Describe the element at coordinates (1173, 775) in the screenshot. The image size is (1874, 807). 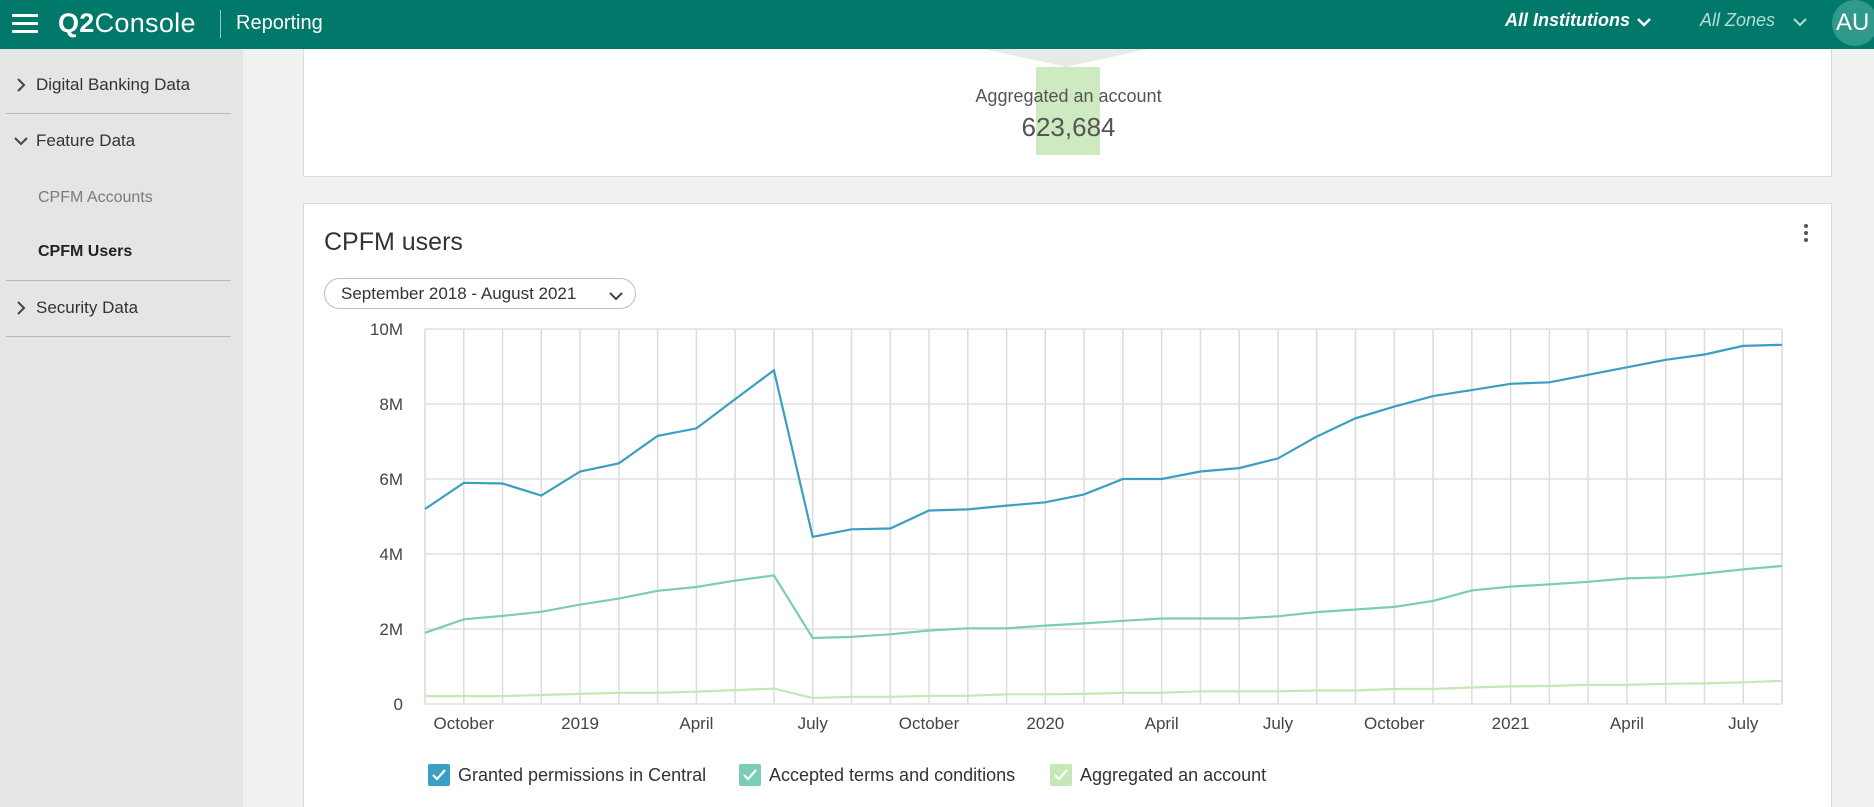
I see `legend-label: Aggregated an account` at that location.